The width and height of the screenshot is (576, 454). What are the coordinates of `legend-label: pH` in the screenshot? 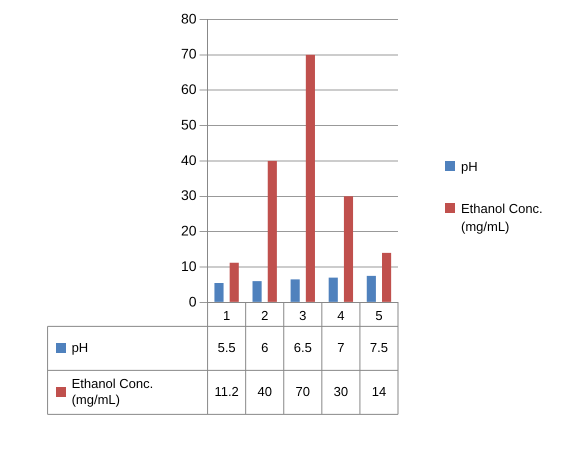 It's located at (80, 347).